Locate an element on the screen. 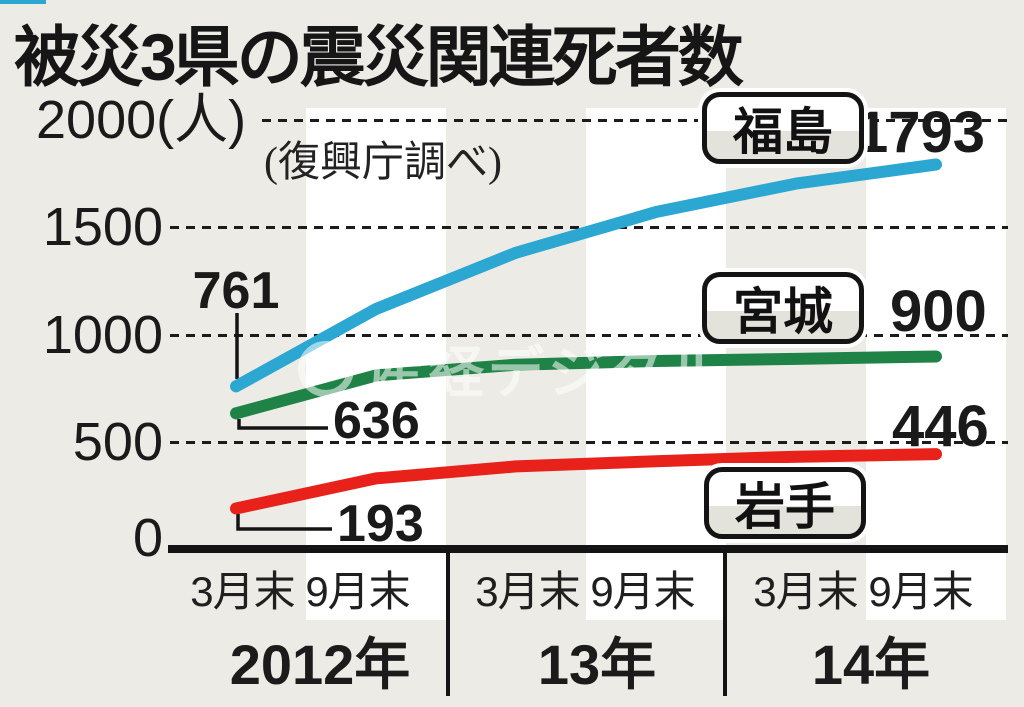 This screenshot has height=707, width=1024. data-line-iwate is located at coordinates (586, 481).